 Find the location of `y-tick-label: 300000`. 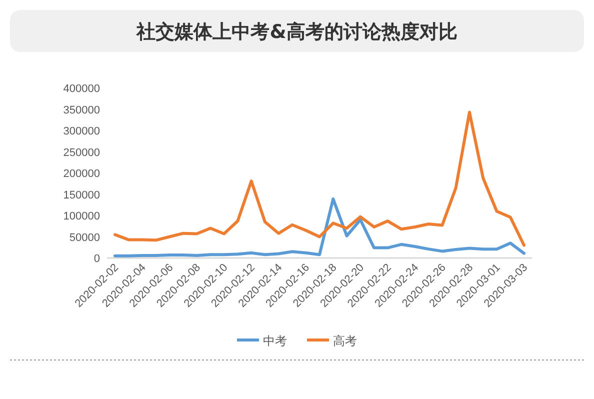

y-tick-label: 300000 is located at coordinates (81, 132).